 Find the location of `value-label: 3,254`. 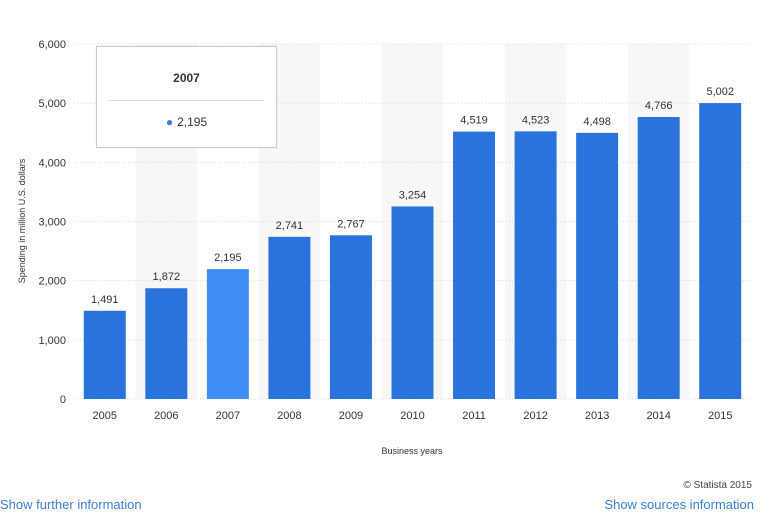

value-label: 3,254 is located at coordinates (413, 195).